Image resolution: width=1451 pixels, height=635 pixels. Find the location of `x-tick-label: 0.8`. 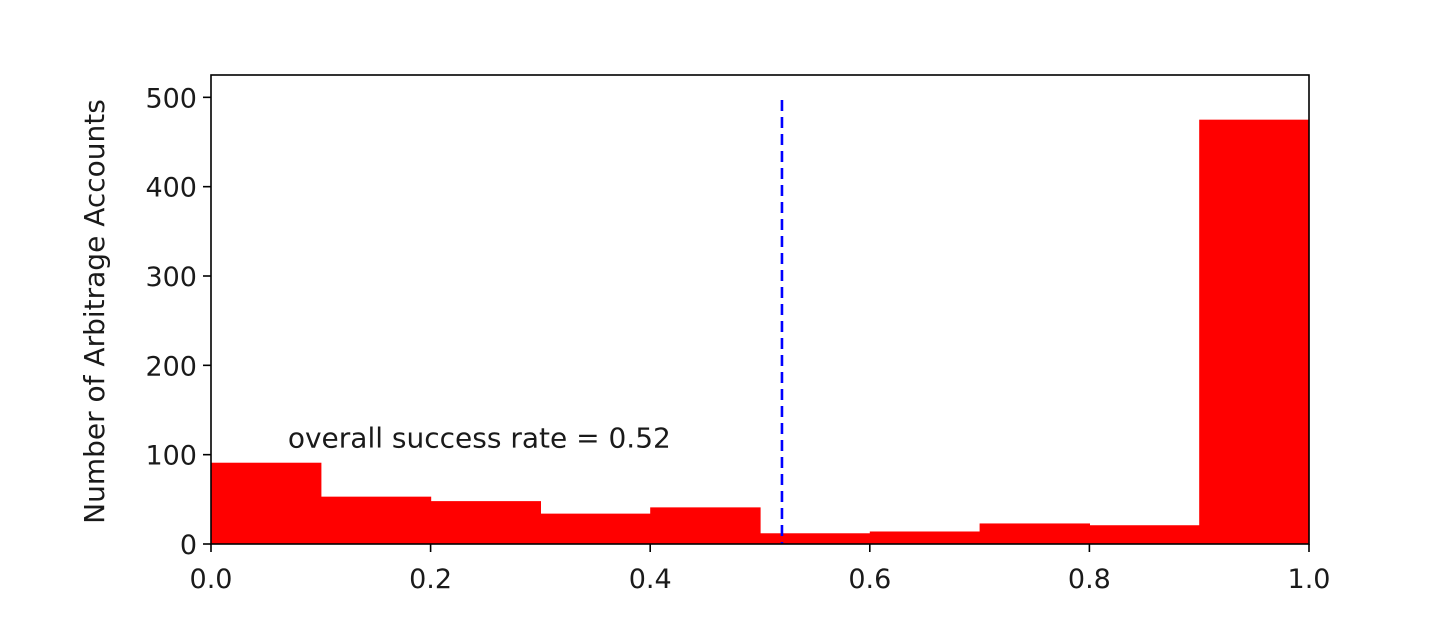

x-tick-label: 0.8 is located at coordinates (1089, 579).